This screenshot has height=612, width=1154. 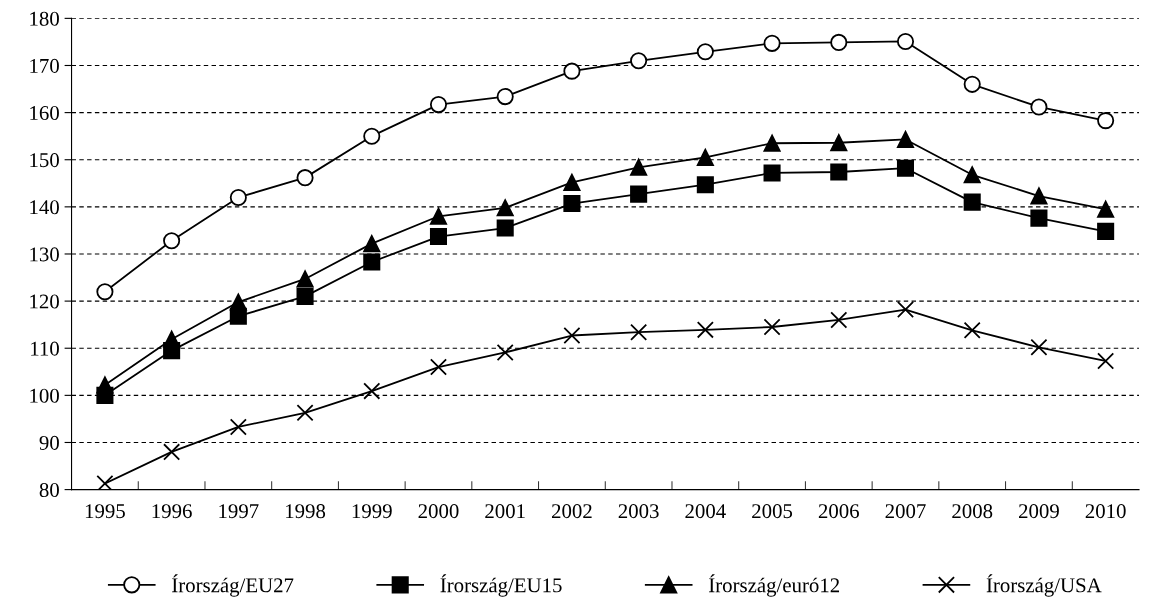 I want to click on x-tick-label: 2006, so click(x=838, y=511).